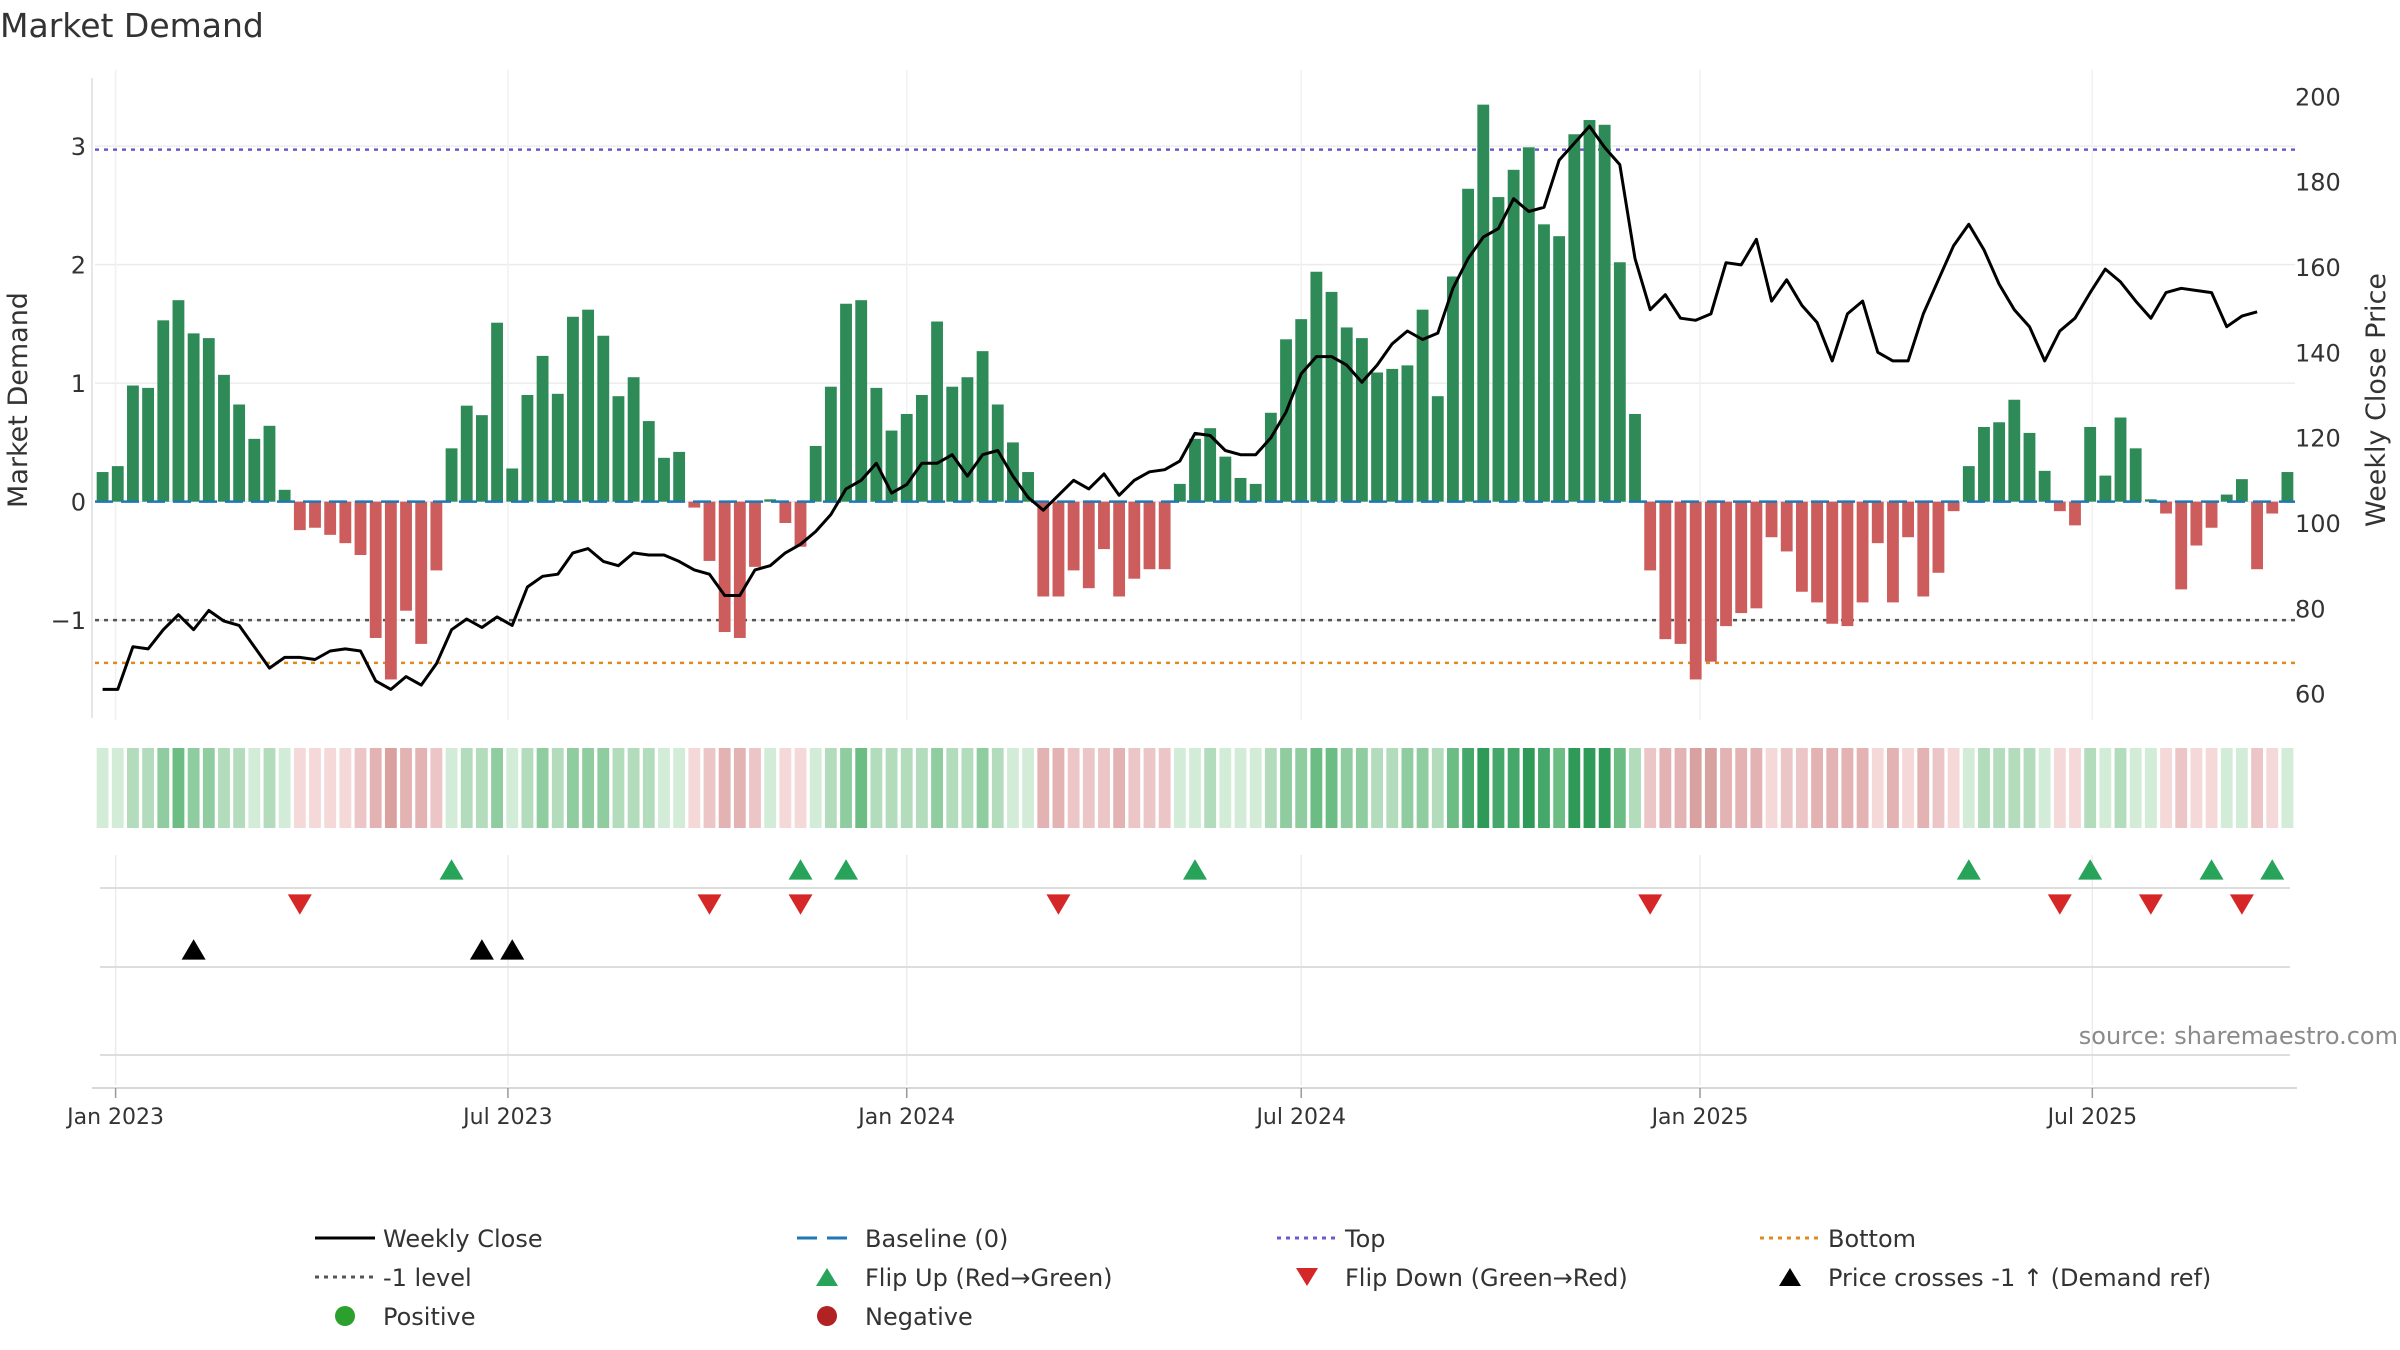 The image size is (2400, 1350). What do you see at coordinates (512, 949) in the screenshot?
I see `price-cross-marker` at bounding box center [512, 949].